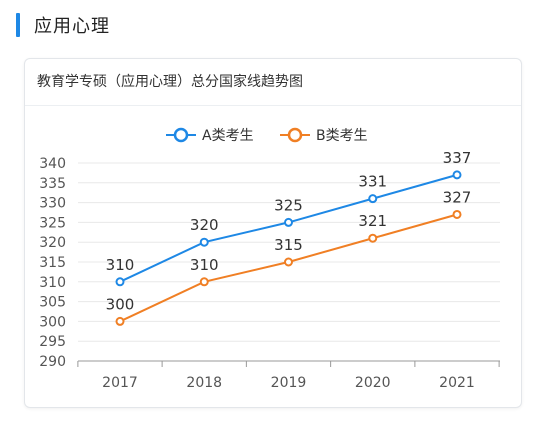 The width and height of the screenshot is (545, 421). I want to click on y-tick-label: 295, so click(52, 342).